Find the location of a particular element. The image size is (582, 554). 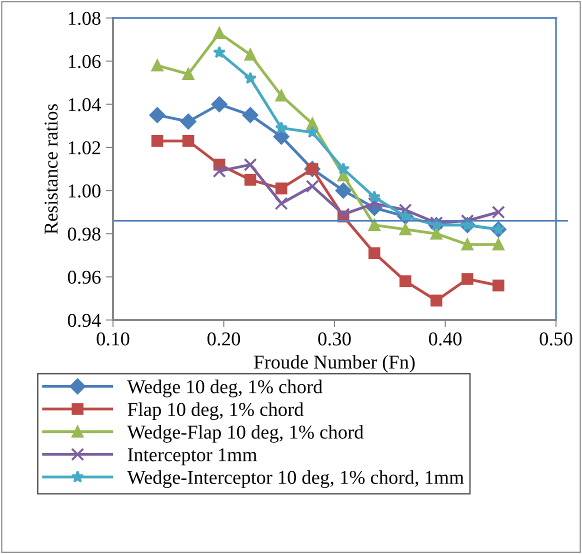

x-tick-label: 0.40 is located at coordinates (445, 339).